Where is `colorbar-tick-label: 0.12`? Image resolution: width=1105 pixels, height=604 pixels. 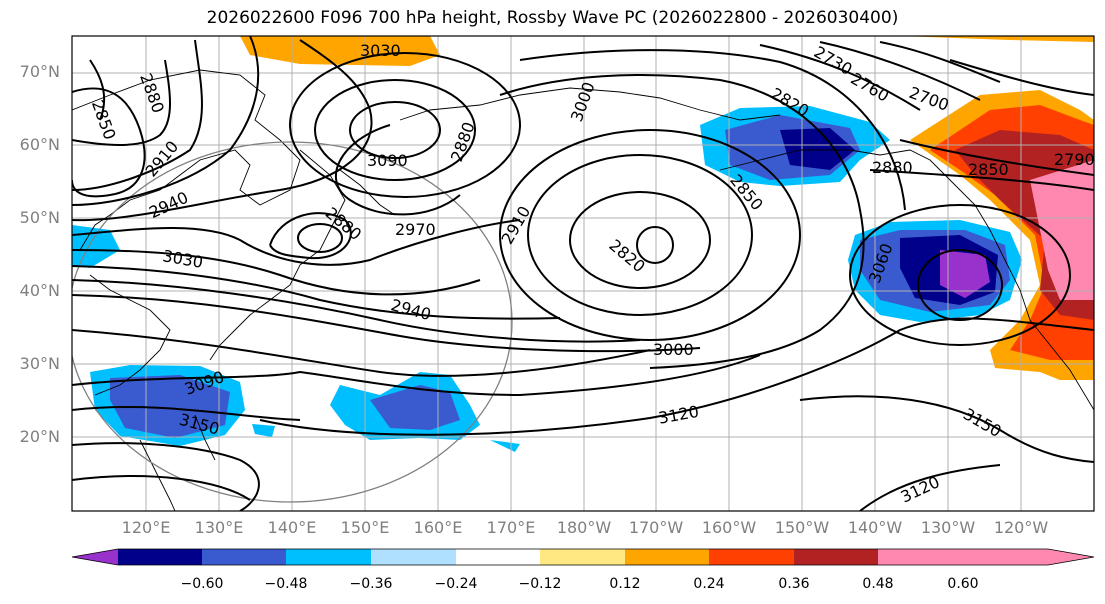 colorbar-tick-label: 0.12 is located at coordinates (625, 584).